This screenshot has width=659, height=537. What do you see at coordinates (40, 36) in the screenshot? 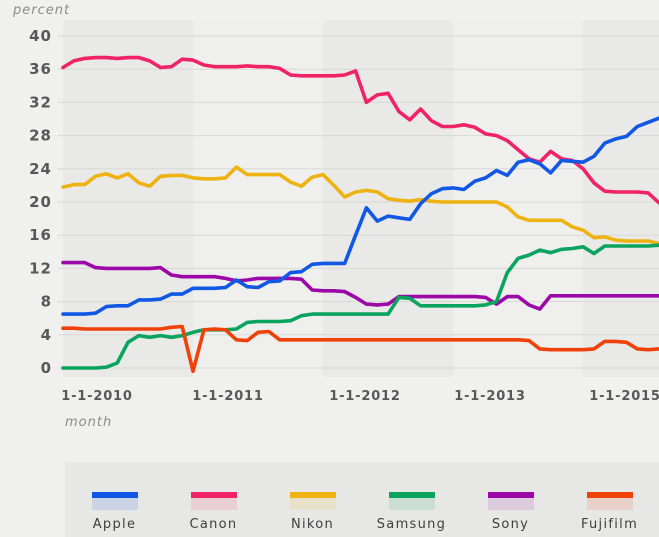
I see `y-tick-label: 40` at bounding box center [40, 36].